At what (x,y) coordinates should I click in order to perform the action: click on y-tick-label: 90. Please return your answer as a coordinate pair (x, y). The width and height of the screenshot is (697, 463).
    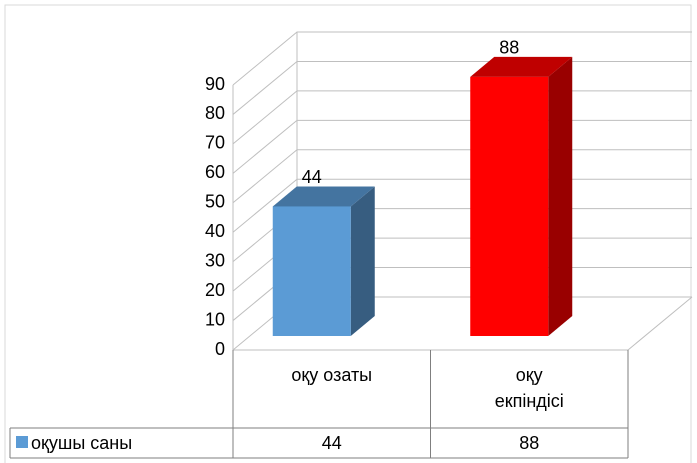
    Looking at the image, I should click on (215, 84).